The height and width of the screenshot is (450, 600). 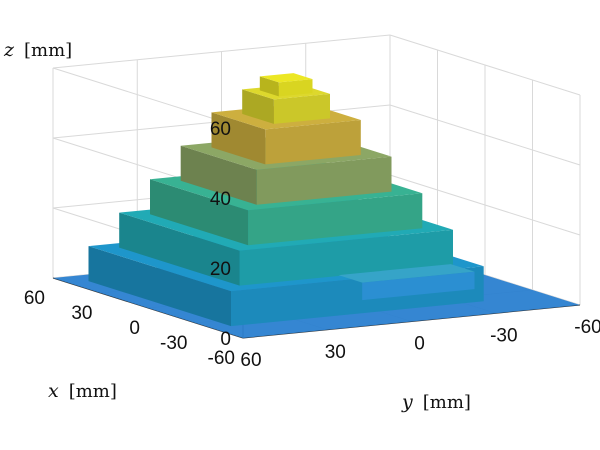 What do you see at coordinates (173, 343) in the screenshot?
I see `x-tick-label: -30` at bounding box center [173, 343].